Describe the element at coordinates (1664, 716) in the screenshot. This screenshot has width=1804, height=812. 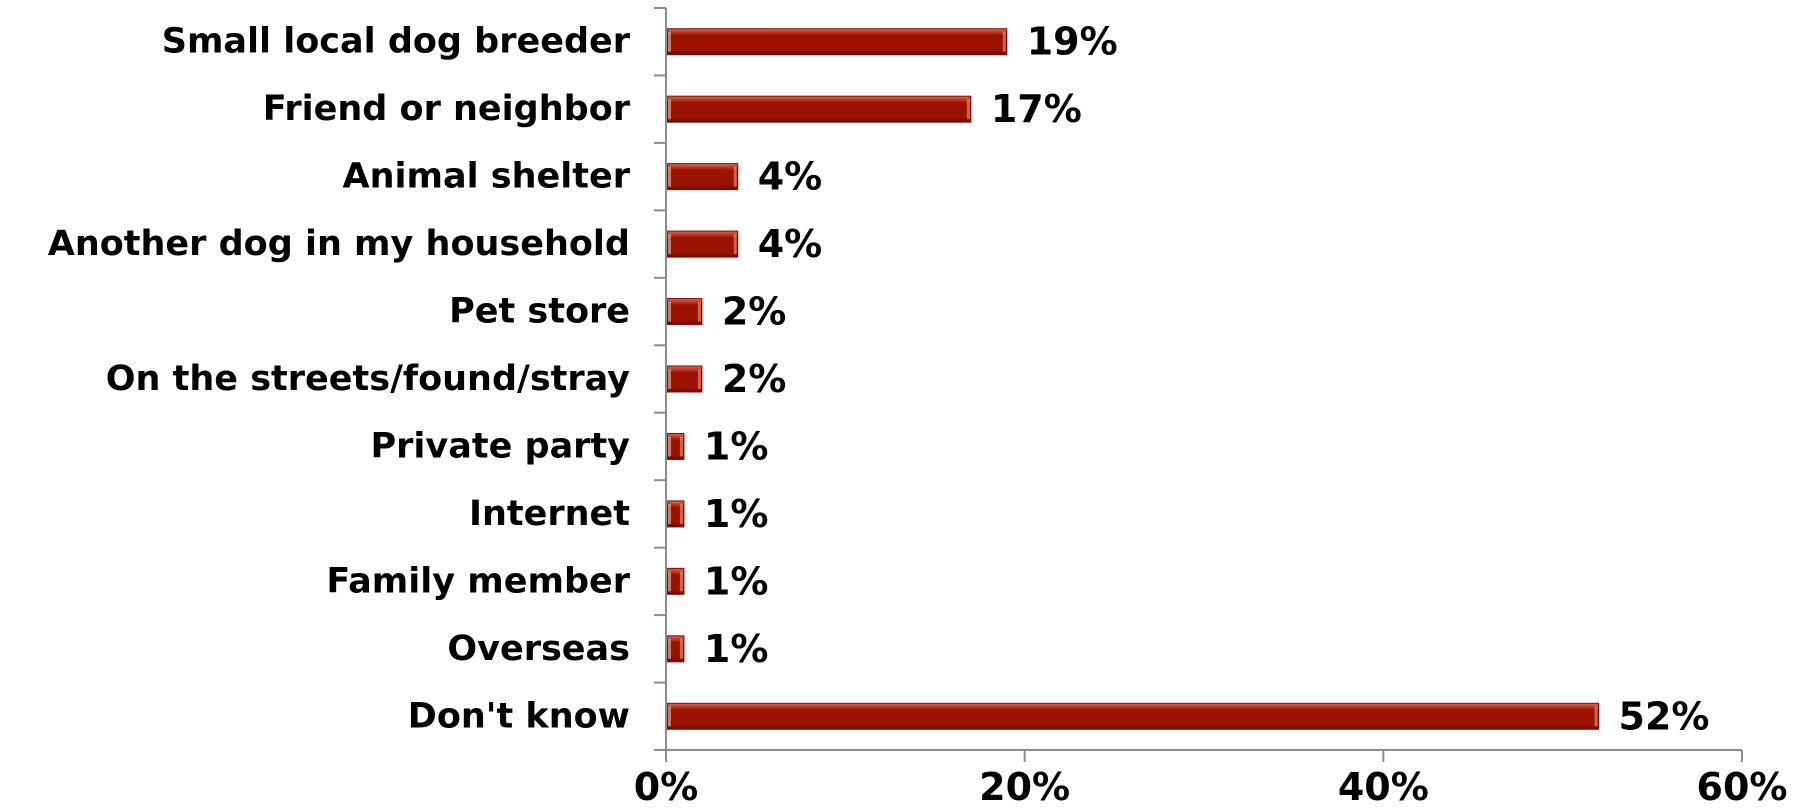
I see `data-label: 52%` at that location.